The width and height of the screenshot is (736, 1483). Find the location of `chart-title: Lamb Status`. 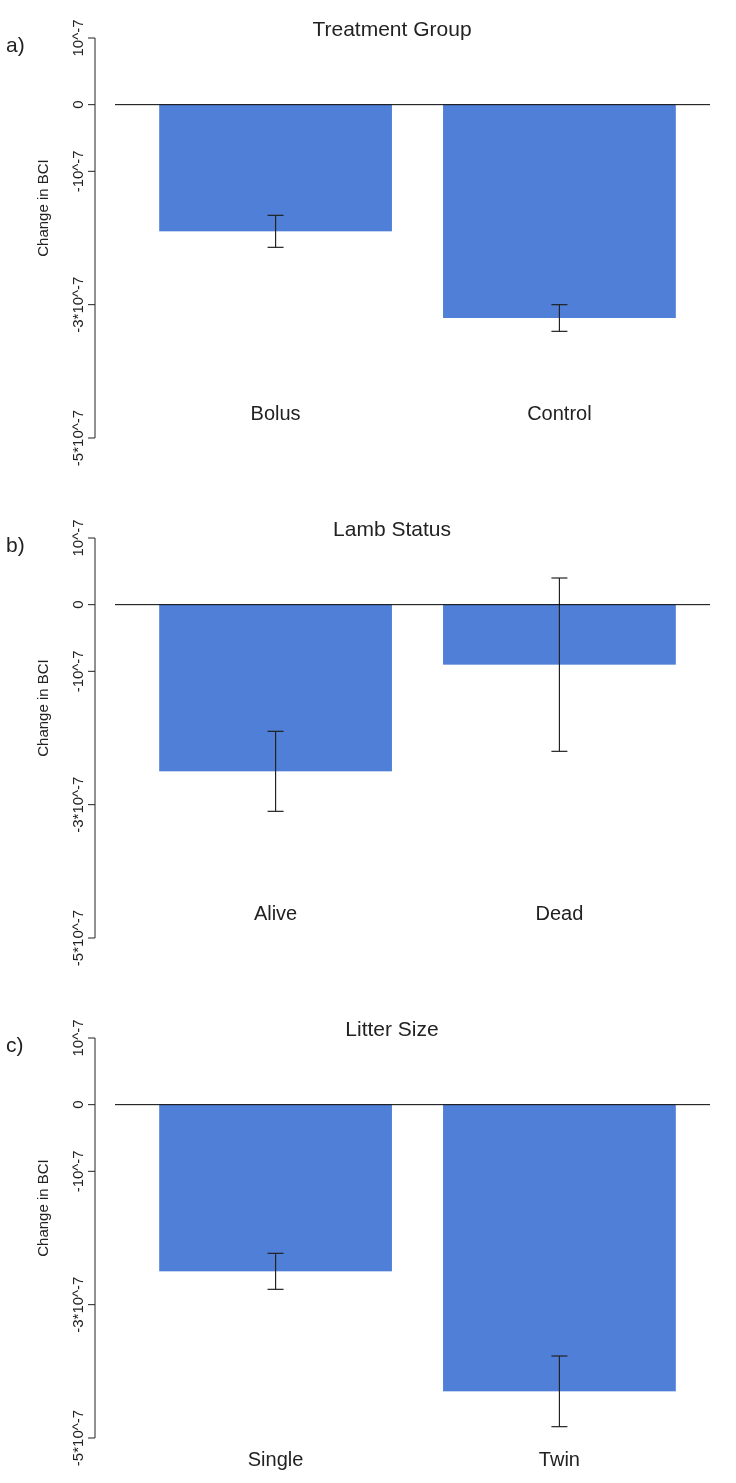

chart-title: Lamb Status is located at coordinates (392, 528).